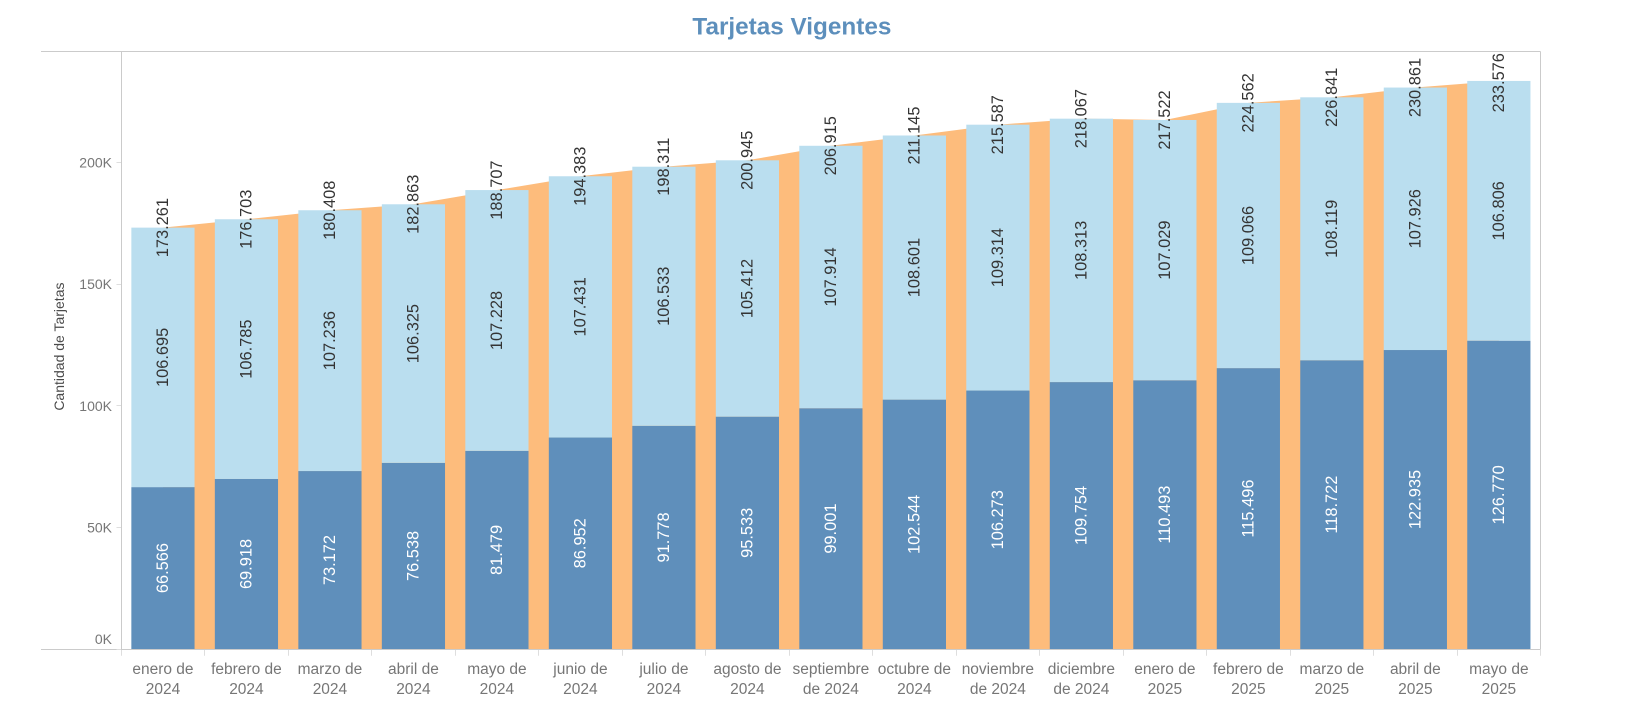  I want to click on svg-text: 194.383, so click(580, 176).